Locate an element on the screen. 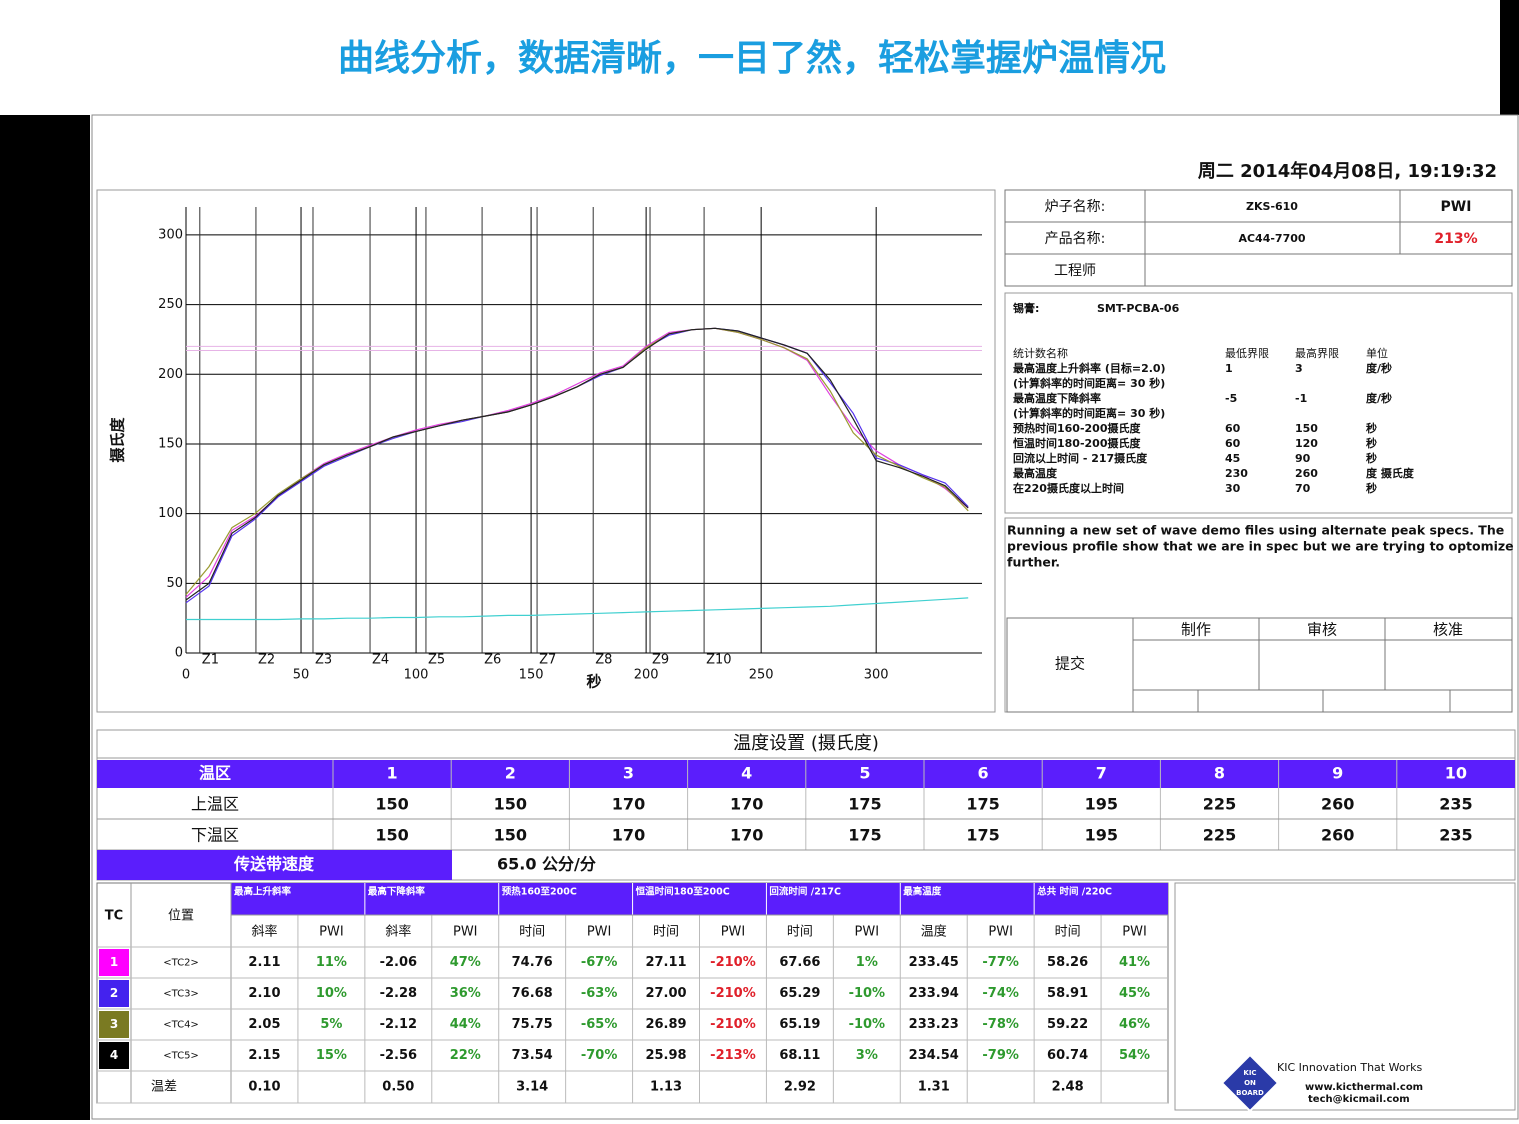 This screenshot has width=1519, height=1124. y-tick-label: 0 is located at coordinates (179, 653).